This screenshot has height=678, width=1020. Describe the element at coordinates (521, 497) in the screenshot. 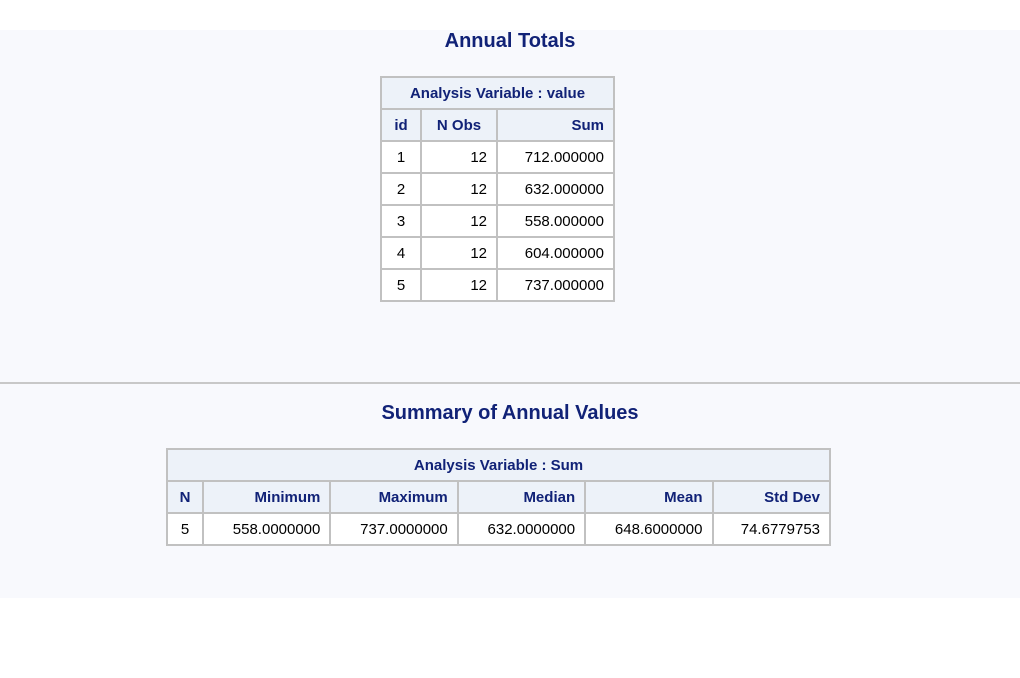

I see `column-header-median: Median` at that location.